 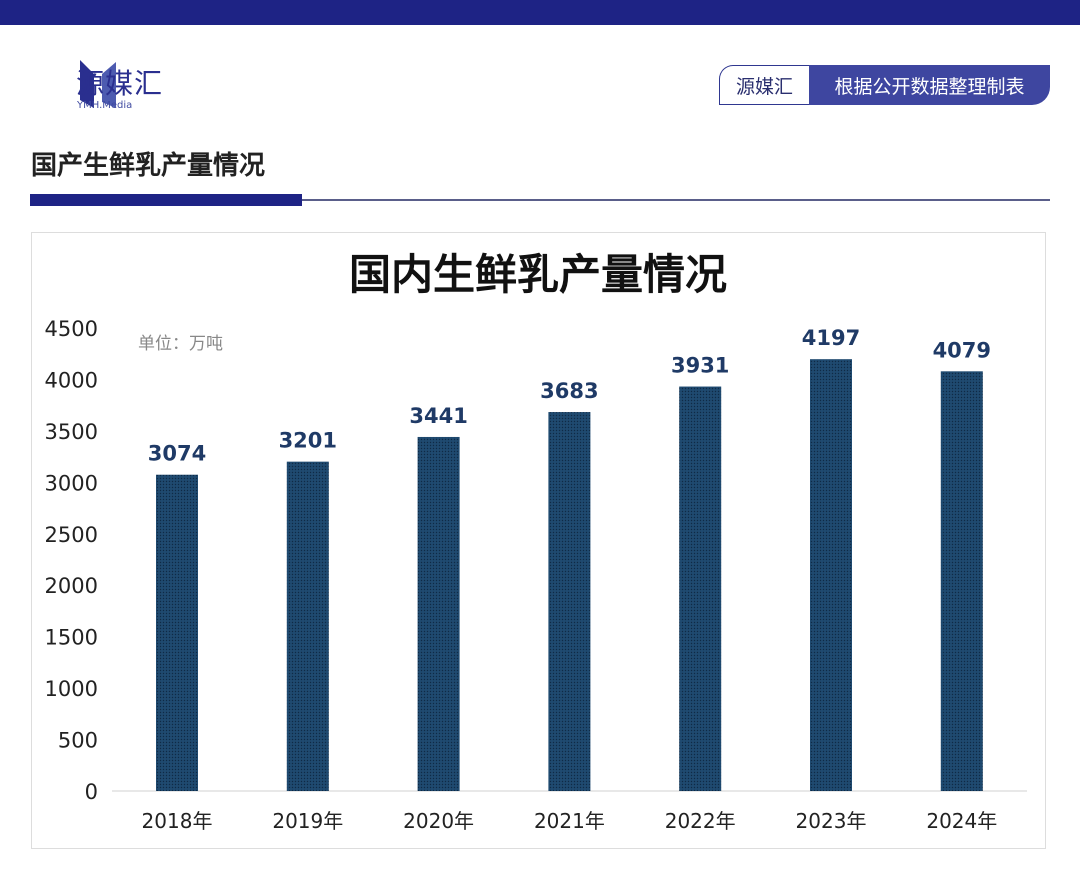 I want to click on x-tick-label: 2022年, so click(x=700, y=821).